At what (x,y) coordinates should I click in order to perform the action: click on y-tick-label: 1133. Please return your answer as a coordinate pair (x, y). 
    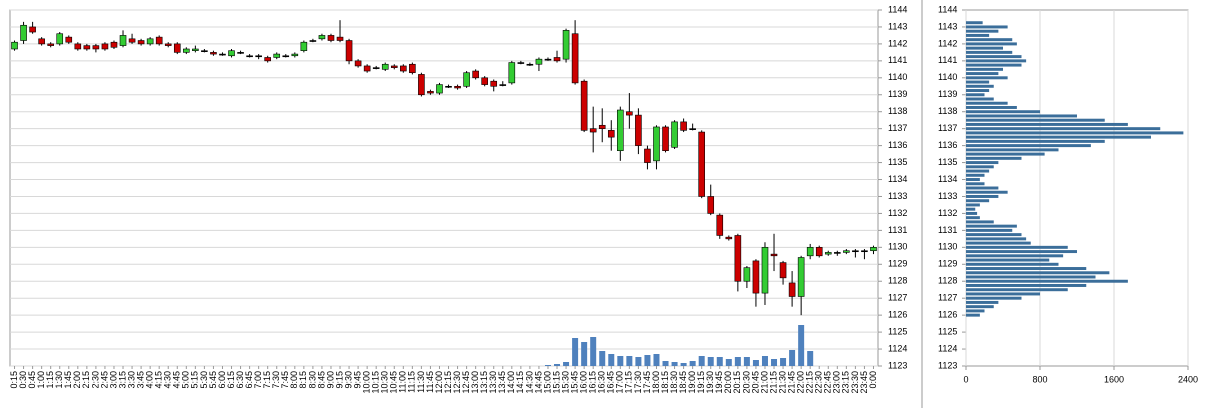
    Looking at the image, I should click on (947, 196).